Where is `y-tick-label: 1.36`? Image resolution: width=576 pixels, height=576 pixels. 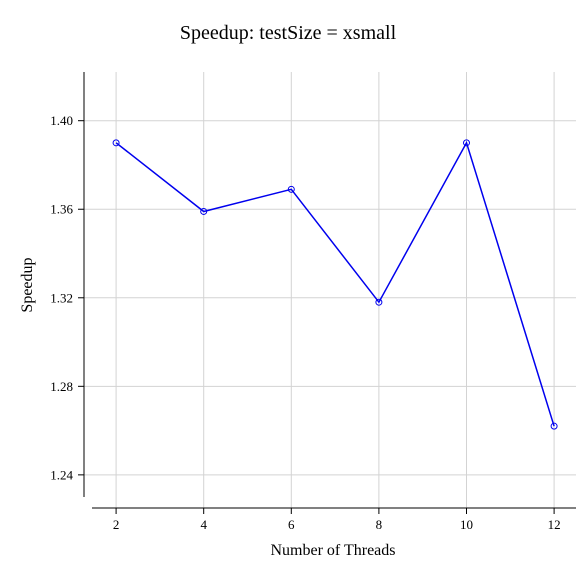 y-tick-label: 1.36 is located at coordinates (61, 209).